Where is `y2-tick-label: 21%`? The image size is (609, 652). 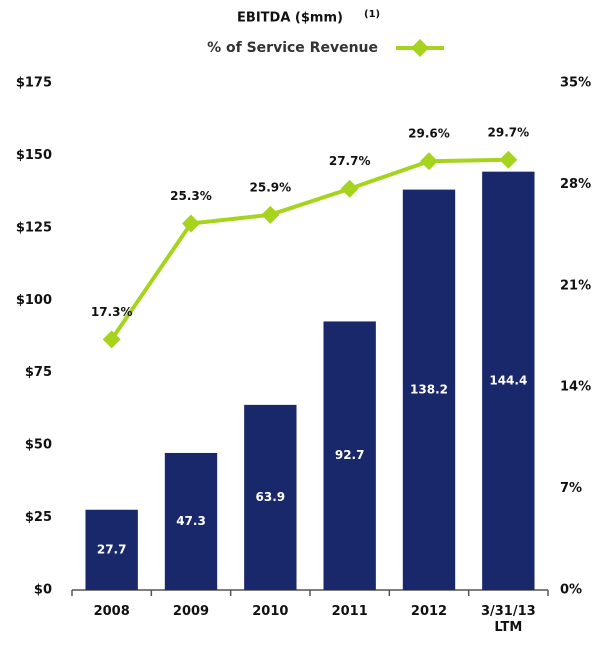 y2-tick-label: 21% is located at coordinates (575, 285).